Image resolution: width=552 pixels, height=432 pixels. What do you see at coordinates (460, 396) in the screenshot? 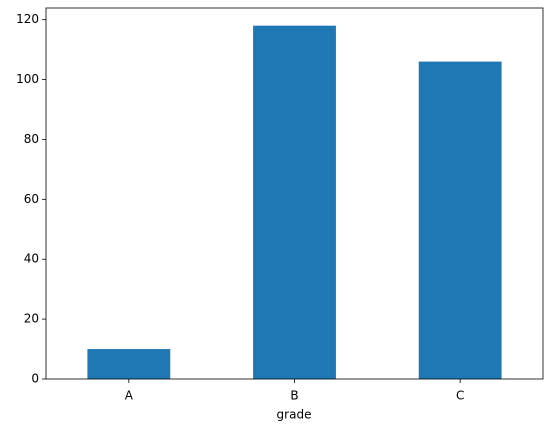
I see `x-tick-label: C` at bounding box center [460, 396].